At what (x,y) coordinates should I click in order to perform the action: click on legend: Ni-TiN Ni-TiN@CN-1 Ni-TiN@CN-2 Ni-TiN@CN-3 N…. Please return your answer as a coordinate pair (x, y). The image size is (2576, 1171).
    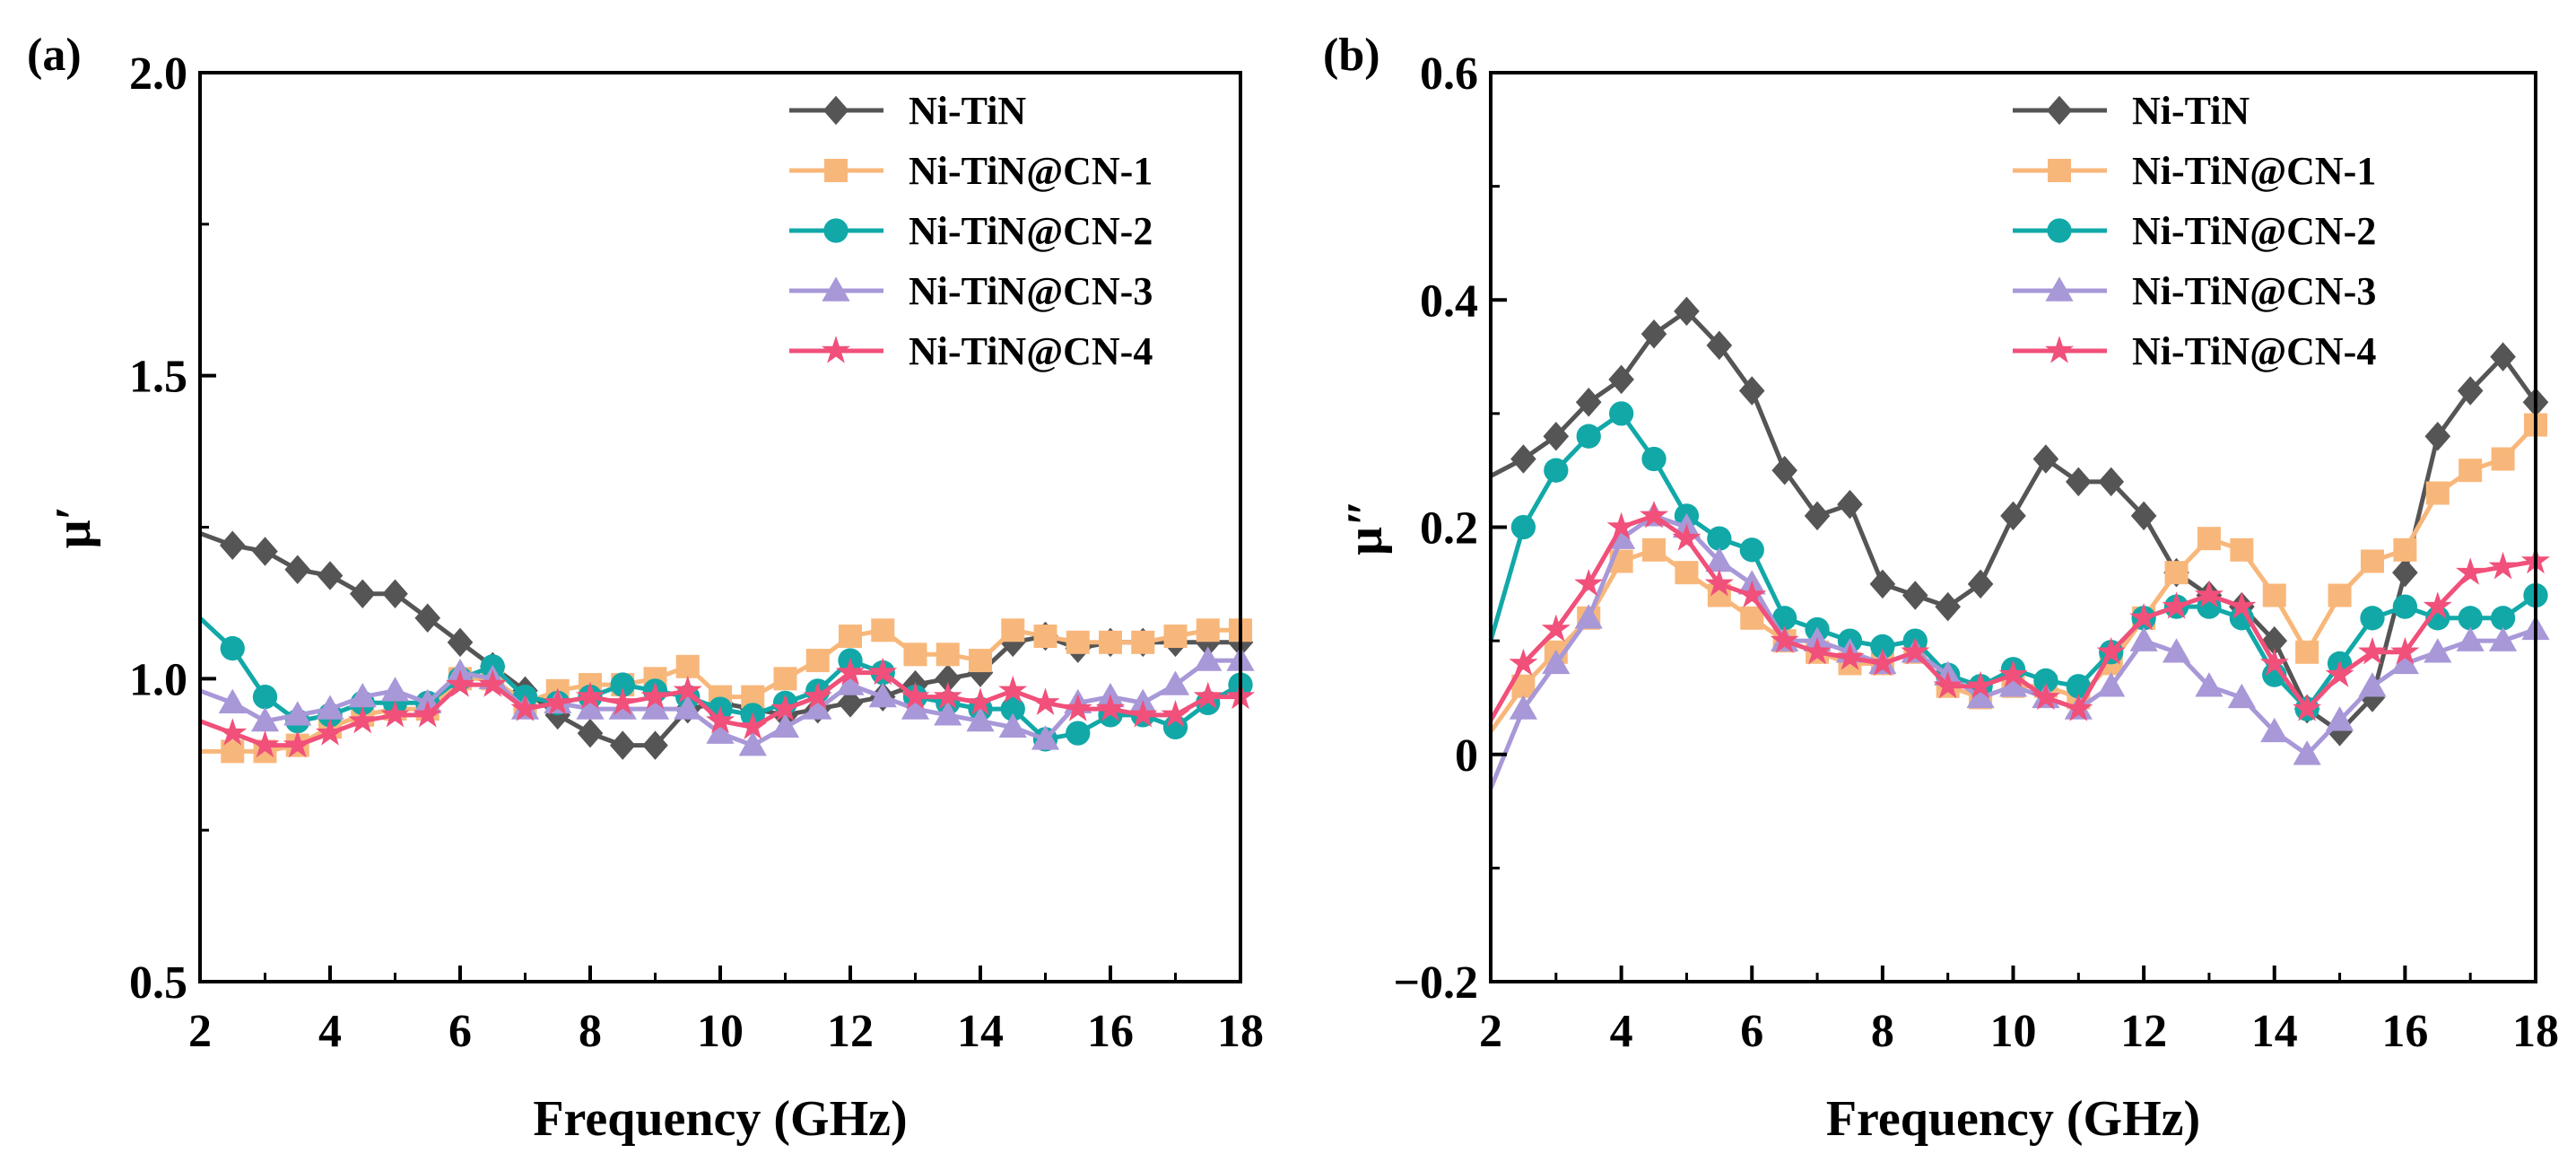
    Looking at the image, I should click on (971, 231).